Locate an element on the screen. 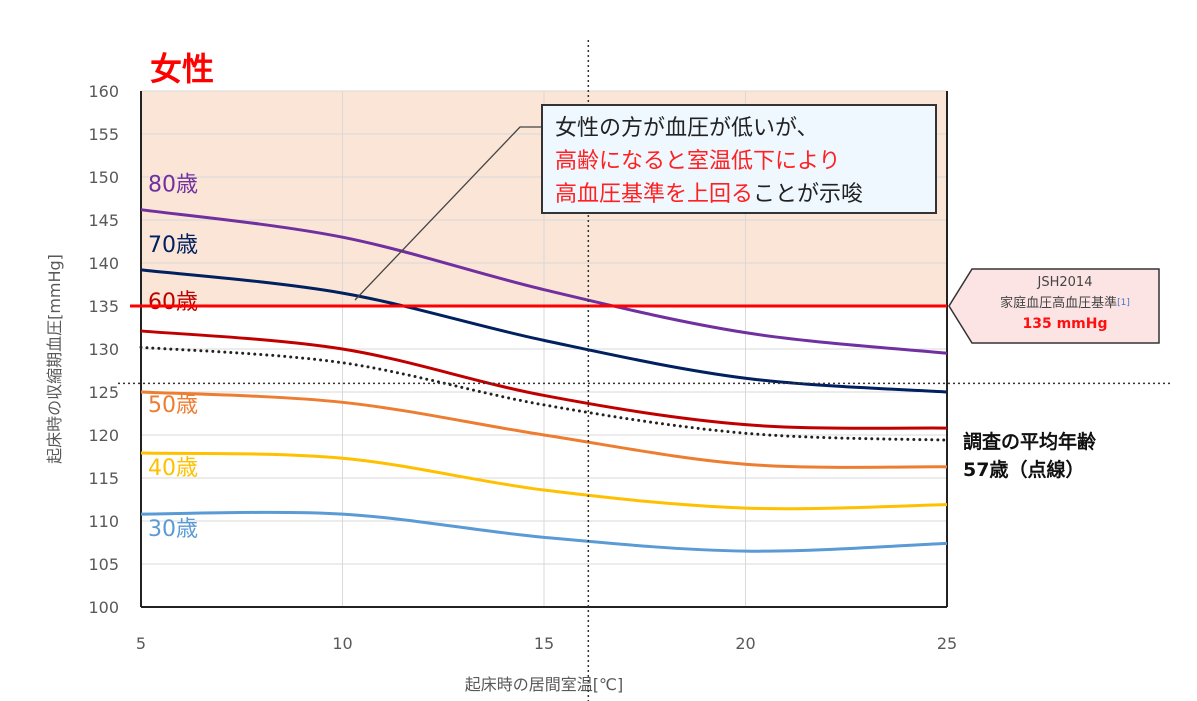 The image size is (1197, 701). series-line-60歳 is located at coordinates (544, 379).